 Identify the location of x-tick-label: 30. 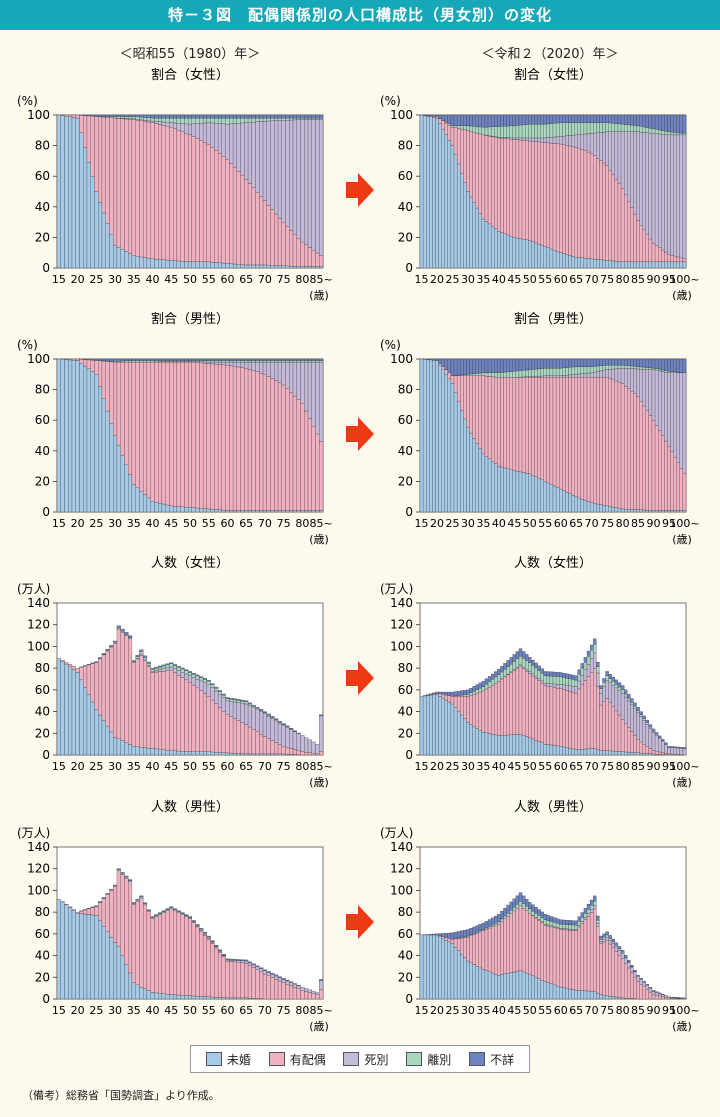
(468, 523).